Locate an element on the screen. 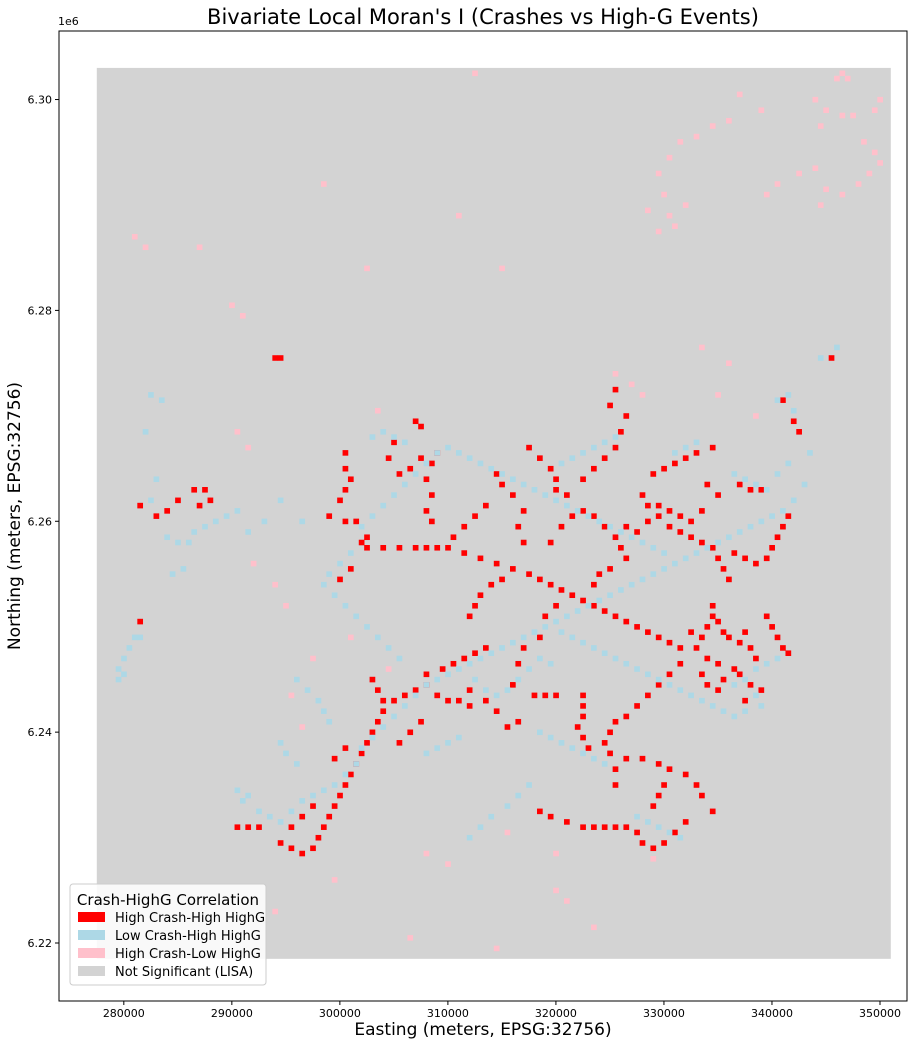 This screenshot has width=914, height=1047. legend-swatch is located at coordinates (91, 971).